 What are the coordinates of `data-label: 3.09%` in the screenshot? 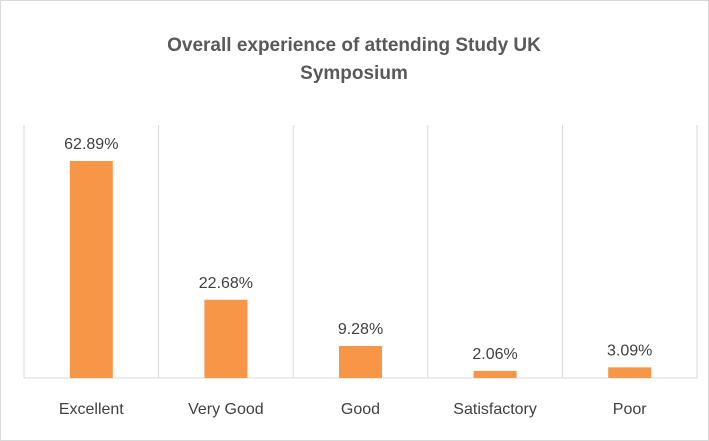 It's located at (629, 351).